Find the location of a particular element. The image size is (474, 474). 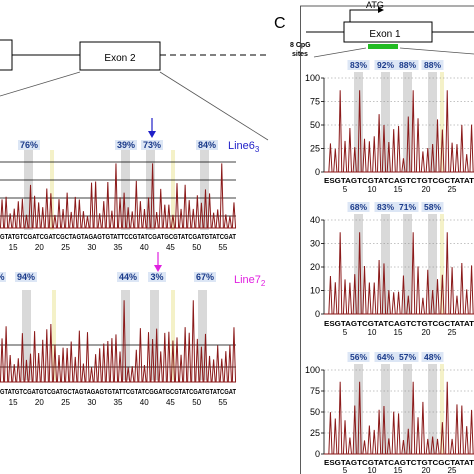

line7-label: Line72 is located at coordinates (250, 281).